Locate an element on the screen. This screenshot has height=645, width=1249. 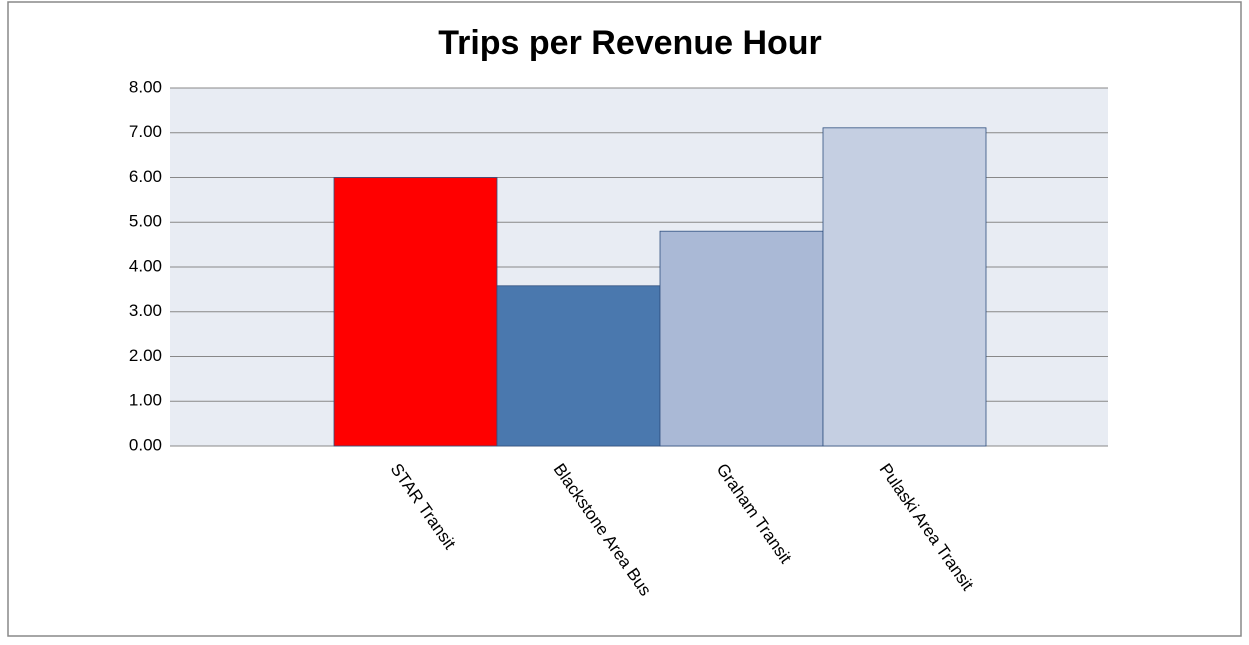
y-tick-label: 0.00 is located at coordinates (145, 444).